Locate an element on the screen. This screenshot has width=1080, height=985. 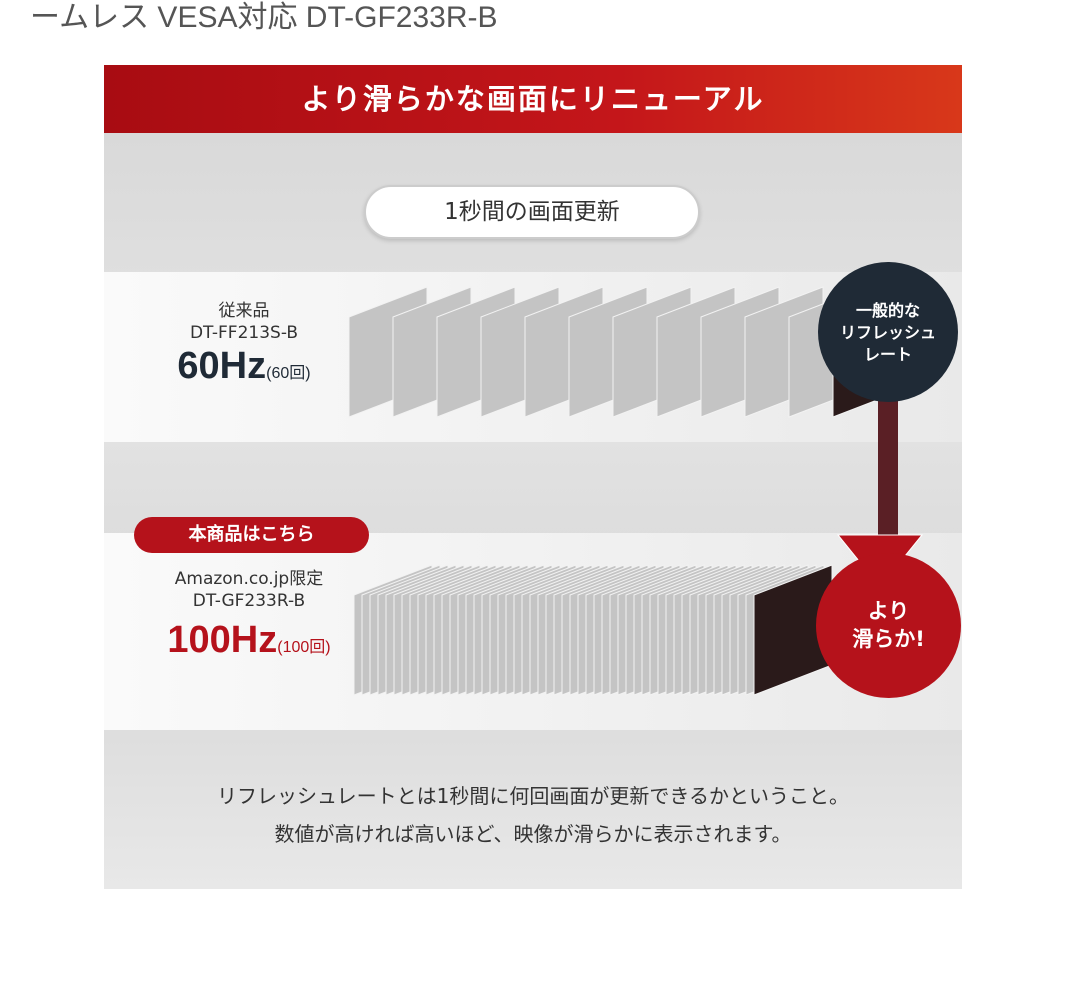
new-model: DT-GF233R-B is located at coordinates (249, 601).